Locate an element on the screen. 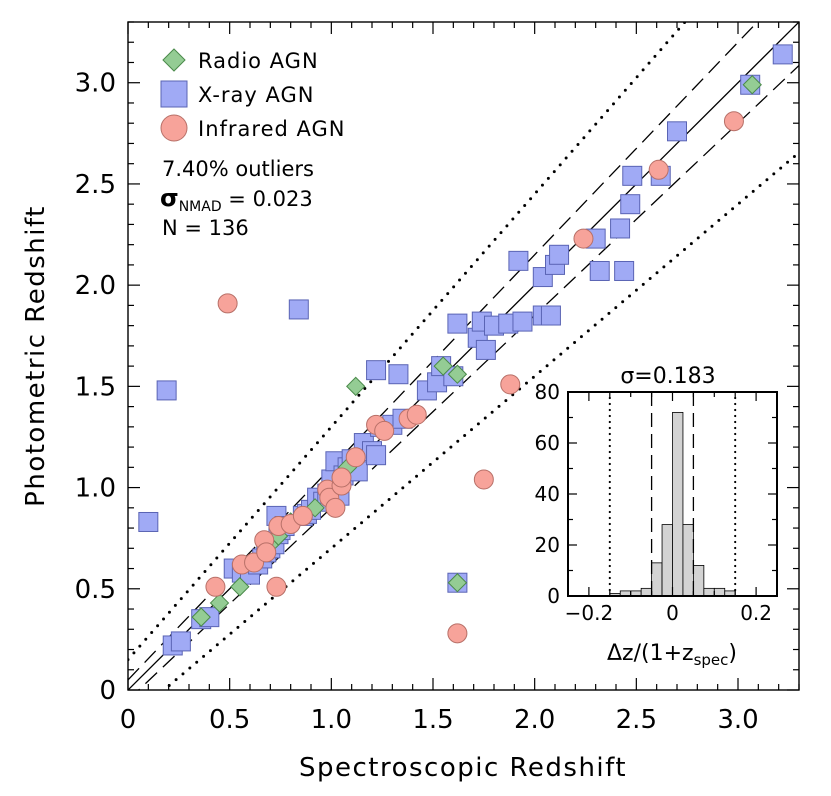  inset-bars is located at coordinates (672, 503).